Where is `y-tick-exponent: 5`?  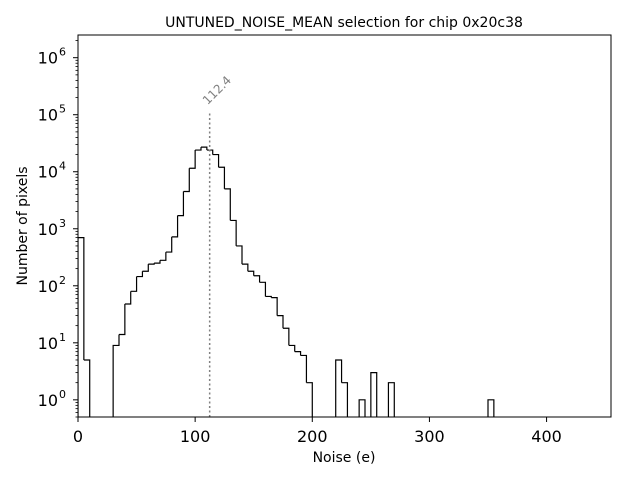
y-tick-exponent: 5 is located at coordinates (62, 109).